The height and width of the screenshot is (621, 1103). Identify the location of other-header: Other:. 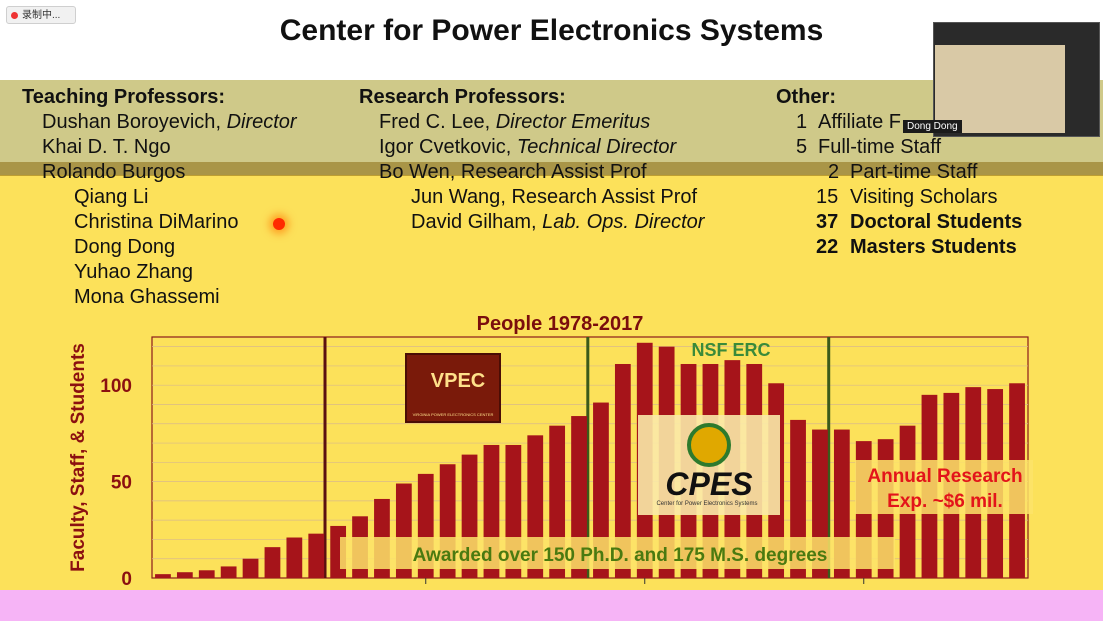
(806, 97).